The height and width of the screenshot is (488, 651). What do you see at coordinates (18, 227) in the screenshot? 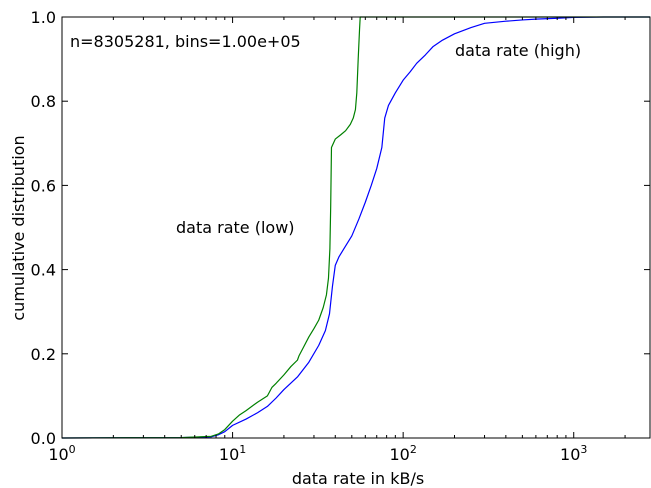
I see `y-axis-label: cumulative distribution` at bounding box center [18, 227].